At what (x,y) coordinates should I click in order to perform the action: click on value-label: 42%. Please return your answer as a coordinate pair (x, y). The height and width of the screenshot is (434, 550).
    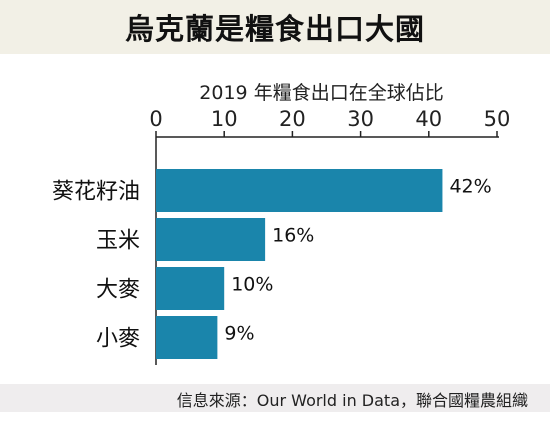
    Looking at the image, I should click on (470, 187).